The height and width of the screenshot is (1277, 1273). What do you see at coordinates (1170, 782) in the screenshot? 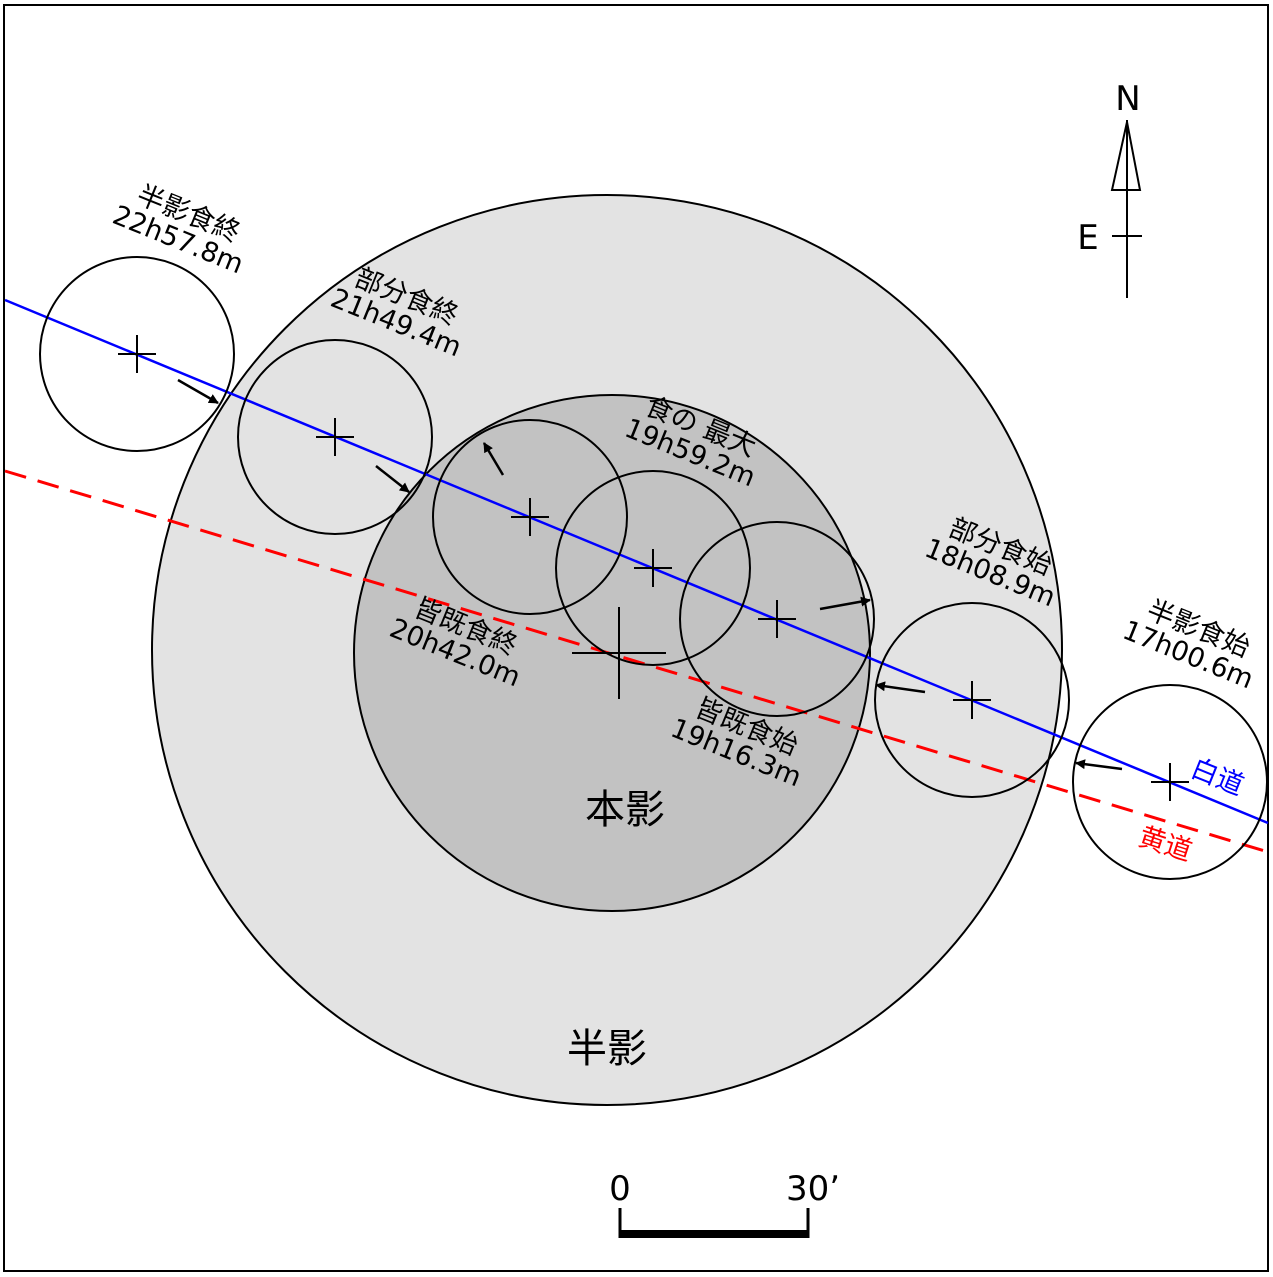
I see `moon-penumbral-begin` at bounding box center [1170, 782].